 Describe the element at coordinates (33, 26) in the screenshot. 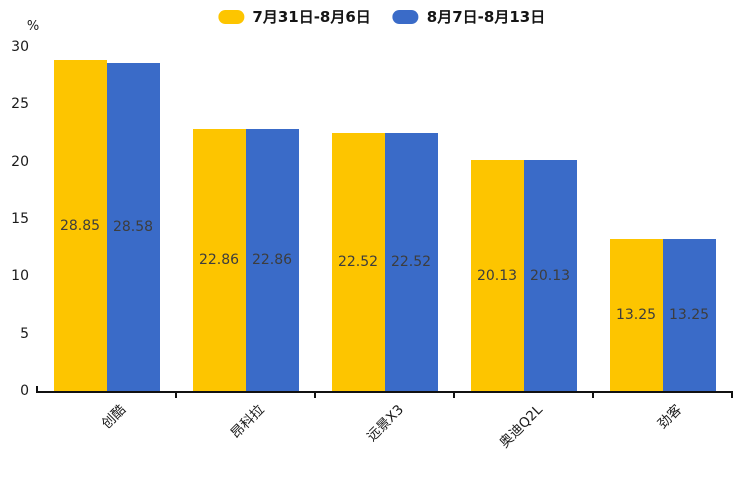

I see `y-axis-unit-label: %` at that location.